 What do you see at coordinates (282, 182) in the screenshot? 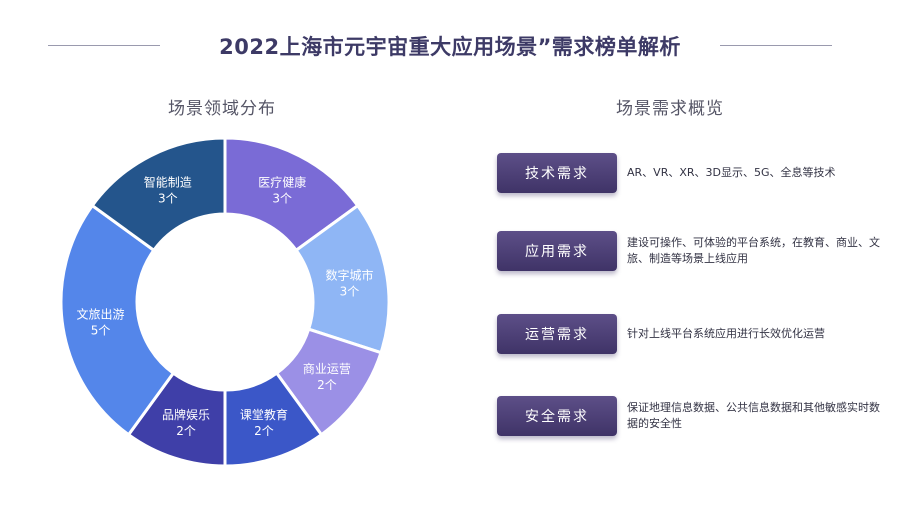
I see `segment-category-label: 医疗健康` at bounding box center [282, 182].